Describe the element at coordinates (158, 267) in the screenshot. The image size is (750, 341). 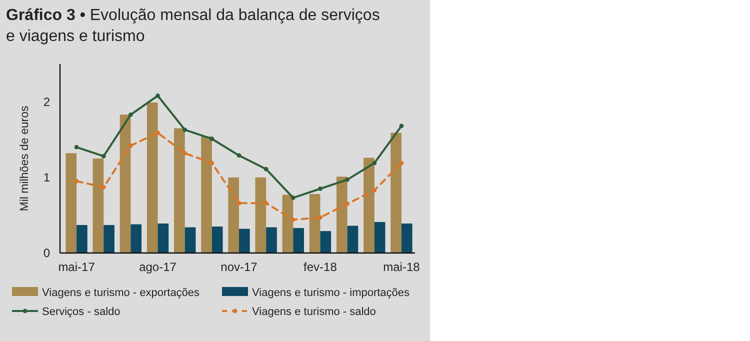
I see `x-tick-label: ago-17` at that location.